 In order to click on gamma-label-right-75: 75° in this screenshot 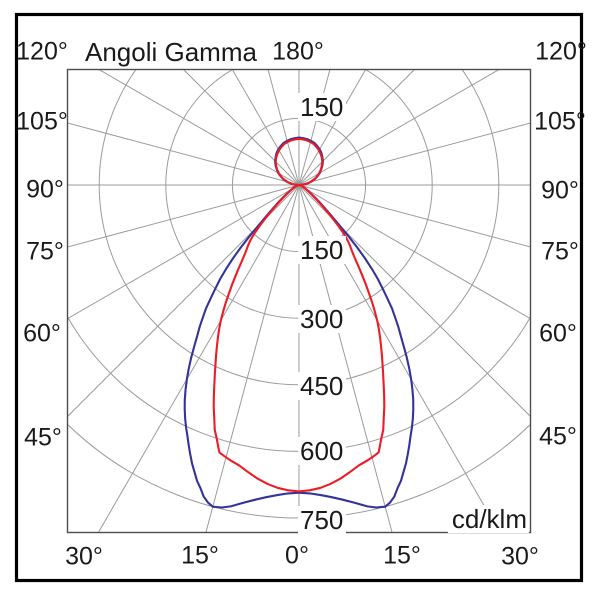, I will do `click(560, 251)`.